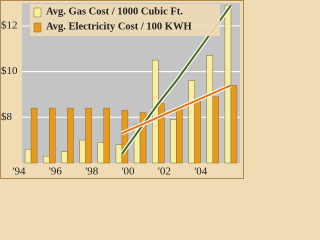 The width and height of the screenshot is (320, 240). I want to click on x-tick-label: '00, so click(128, 172).